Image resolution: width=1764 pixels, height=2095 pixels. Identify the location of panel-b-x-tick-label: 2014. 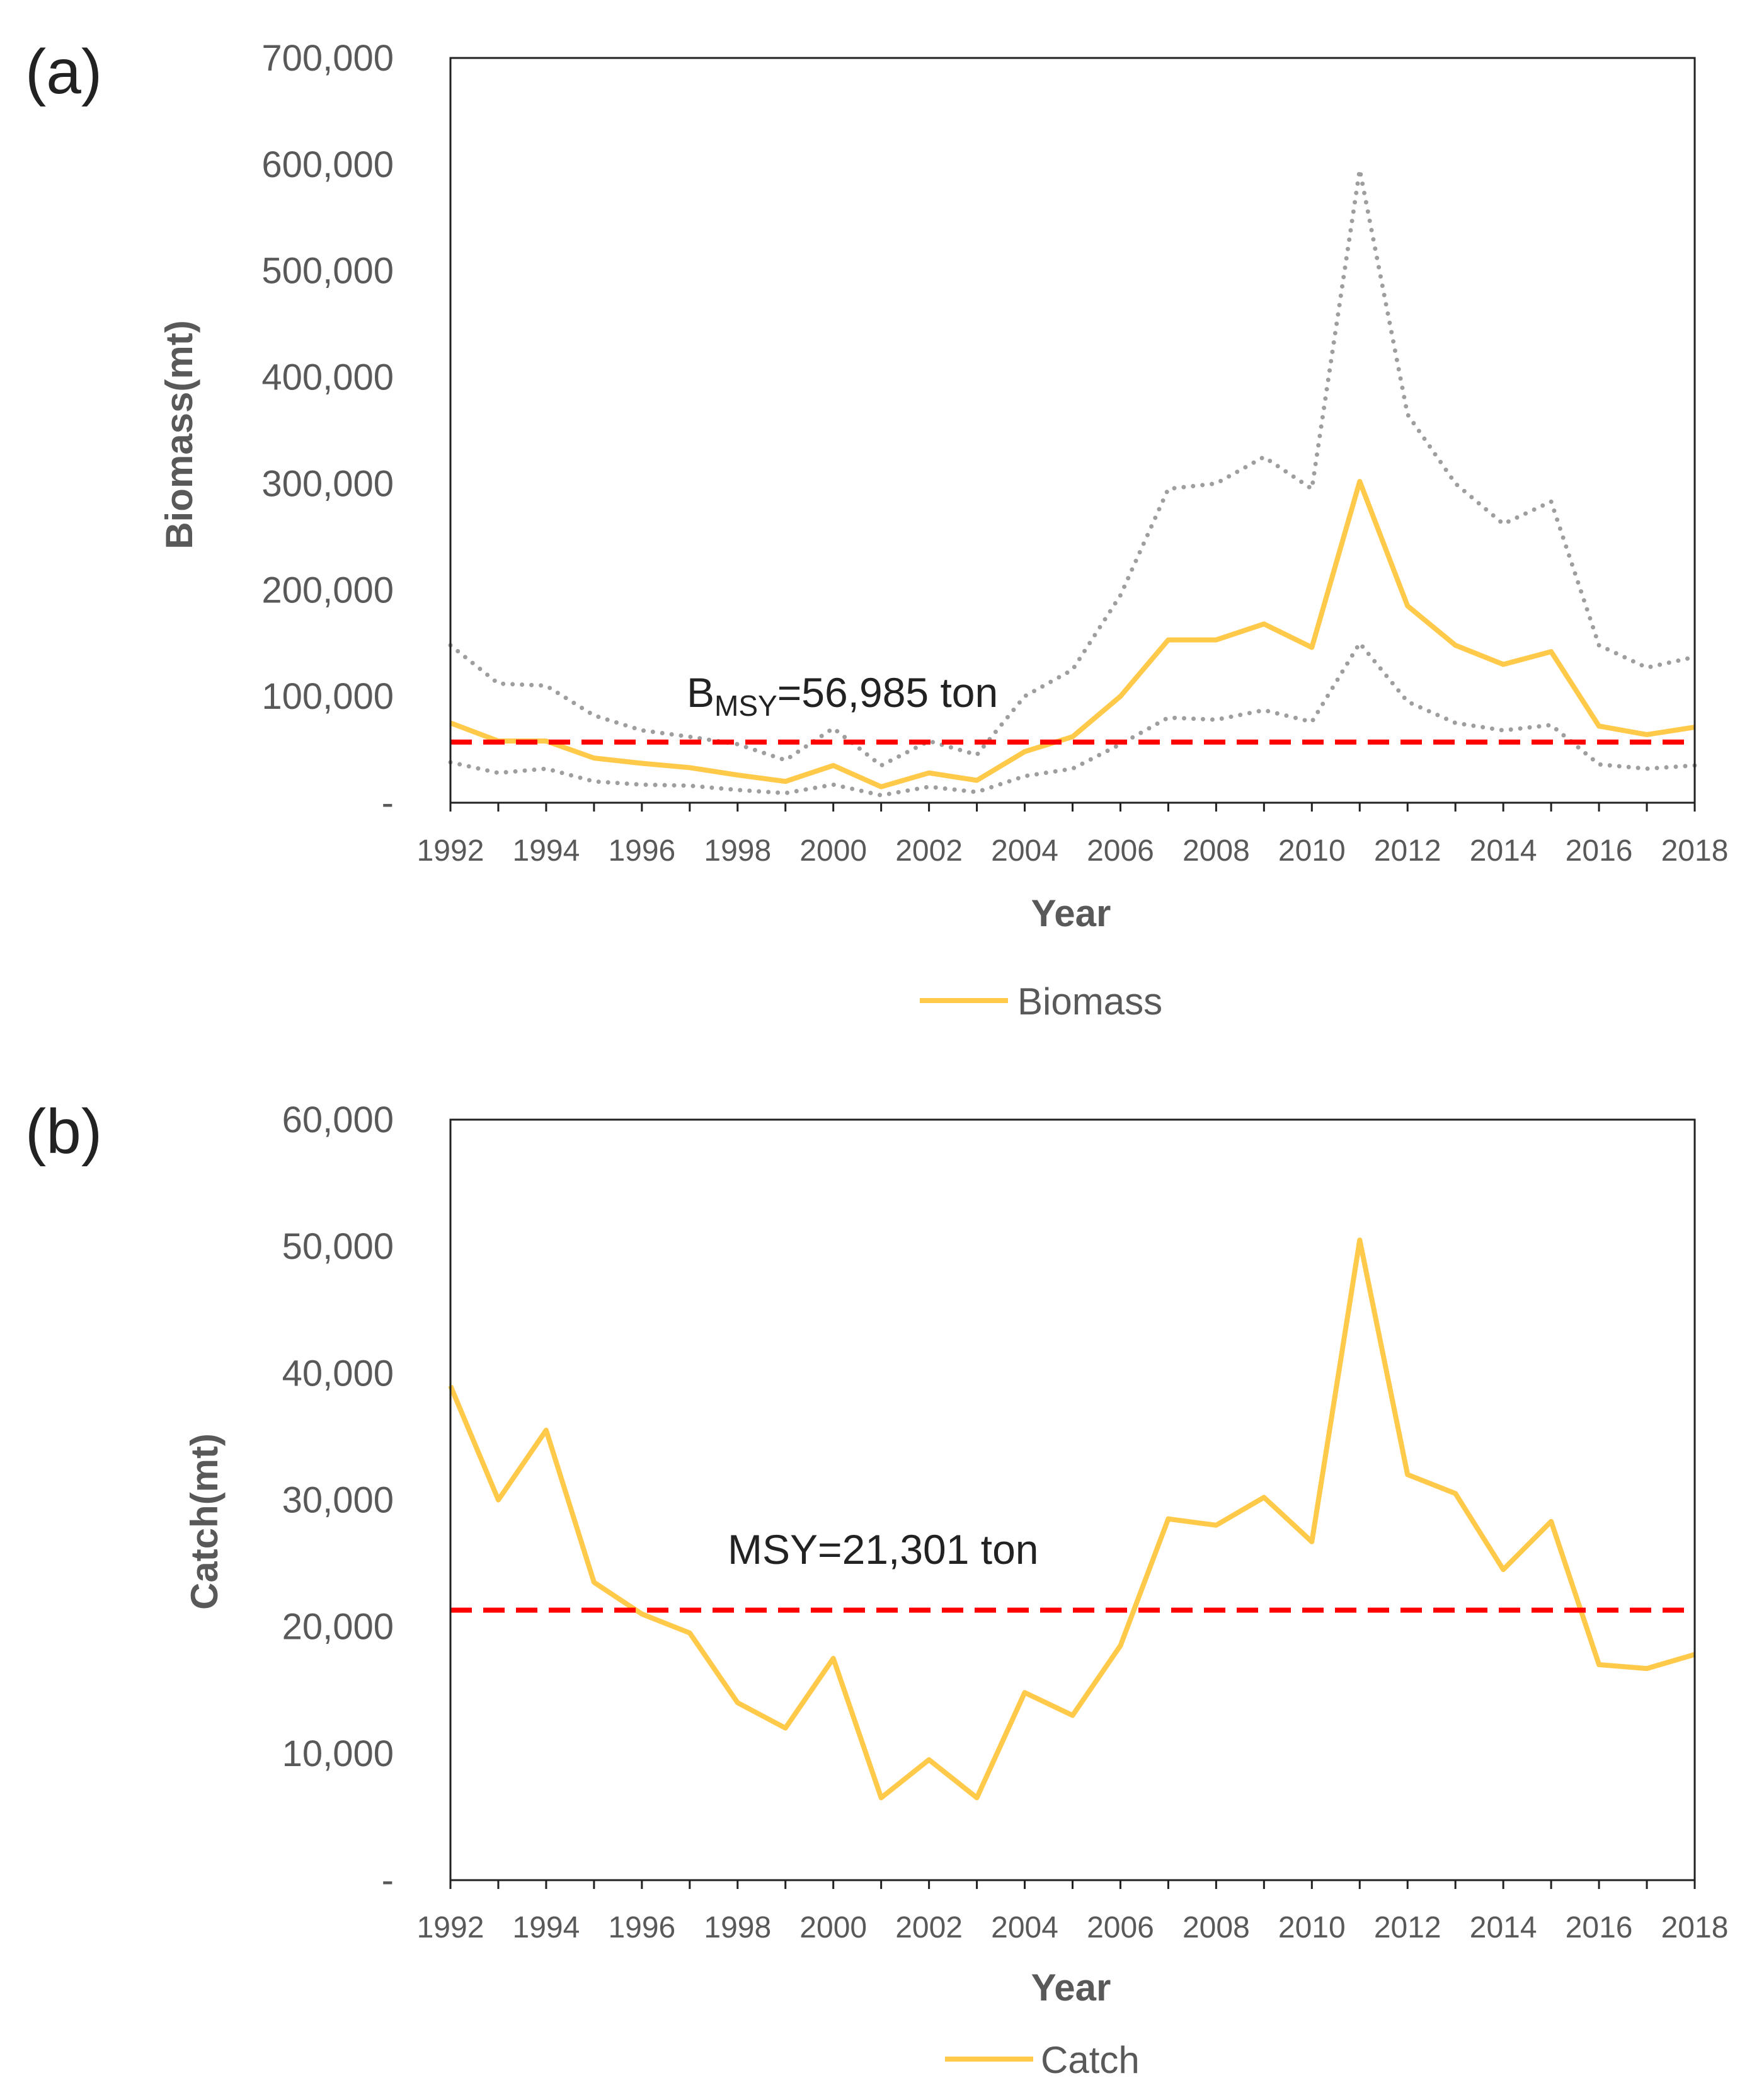
(1503, 1927).